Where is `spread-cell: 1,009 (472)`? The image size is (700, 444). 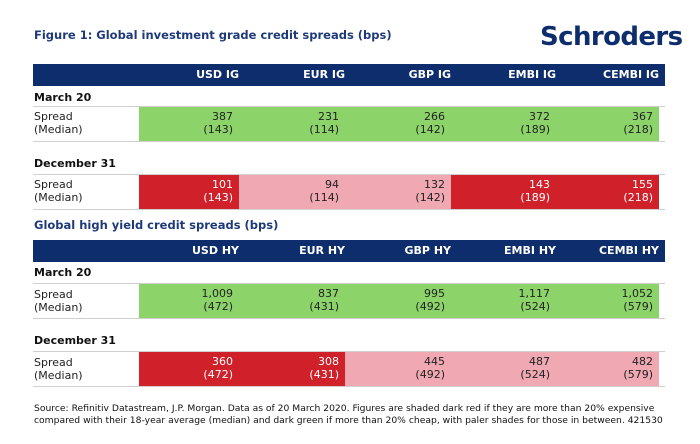
spread-cell: 1,009 (472) is located at coordinates (189, 301).